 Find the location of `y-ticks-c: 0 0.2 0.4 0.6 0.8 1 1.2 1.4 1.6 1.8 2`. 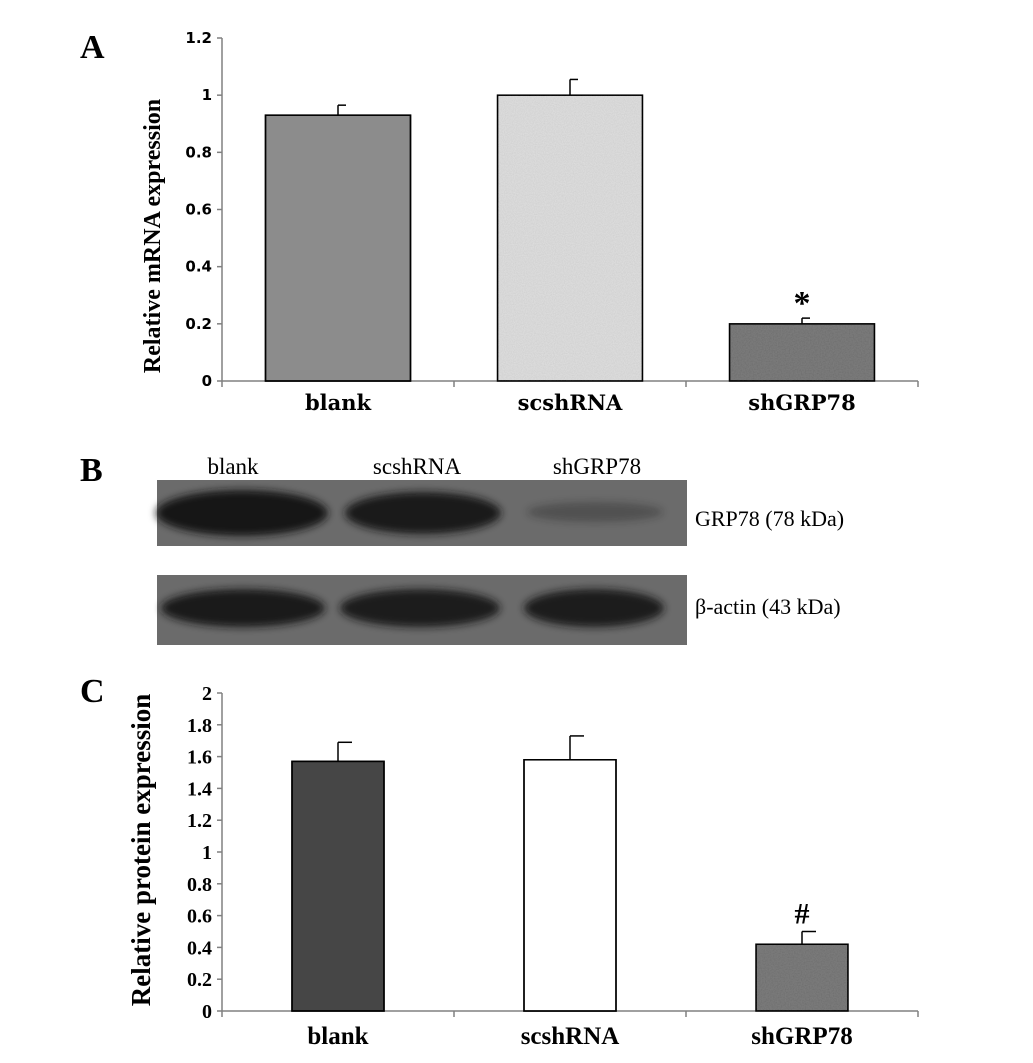

y-ticks-c: 0 0.2 0.4 0.6 0.8 1 1.2 1.4 1.6 1.8 2 is located at coordinates (204, 853).